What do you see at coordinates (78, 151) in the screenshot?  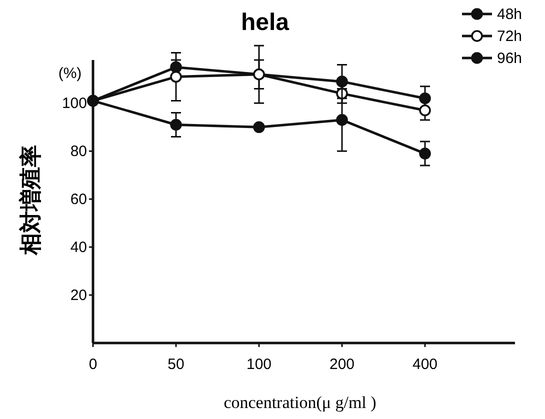 I see `y-tick-label: 80` at bounding box center [78, 151].